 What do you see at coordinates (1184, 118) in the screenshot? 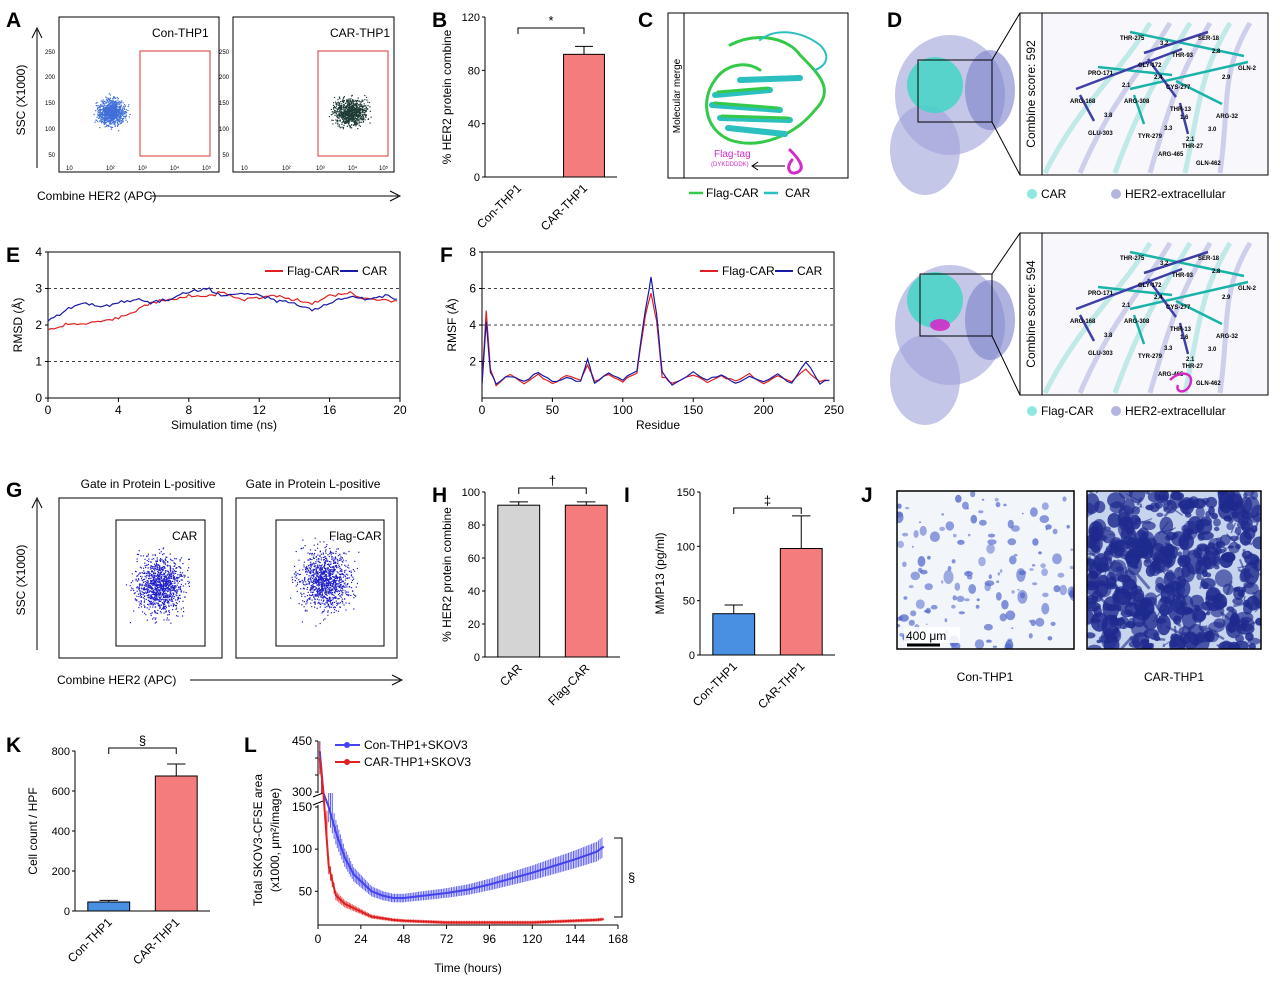
I see `residue-stick` at bounding box center [1184, 118].